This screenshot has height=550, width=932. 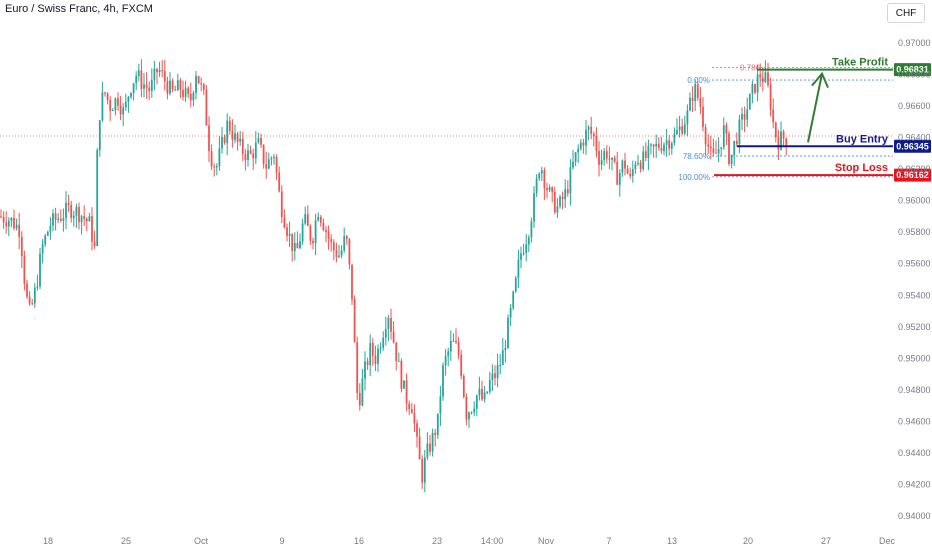 I want to click on currency-button: CHF, so click(x=906, y=13).